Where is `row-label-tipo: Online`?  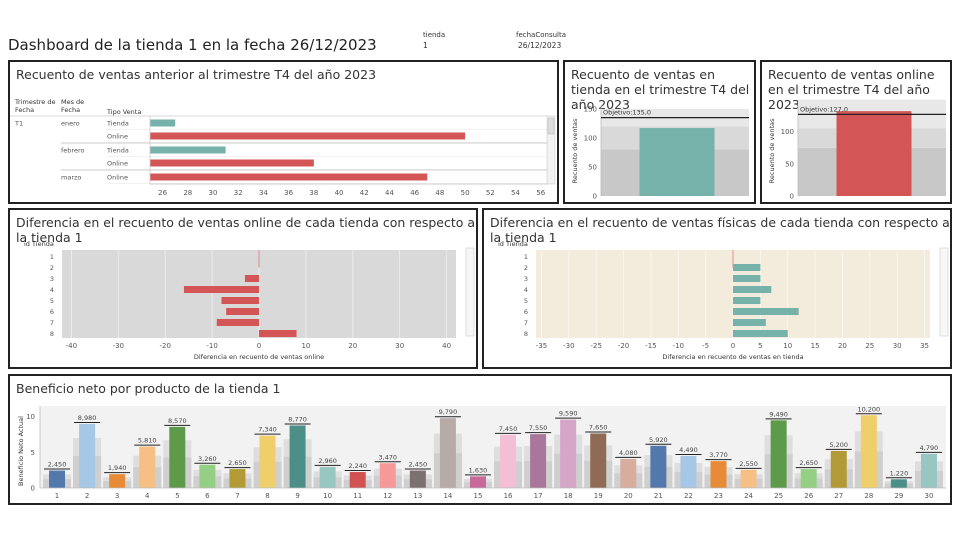
row-label-tipo: Online is located at coordinates (117, 137).